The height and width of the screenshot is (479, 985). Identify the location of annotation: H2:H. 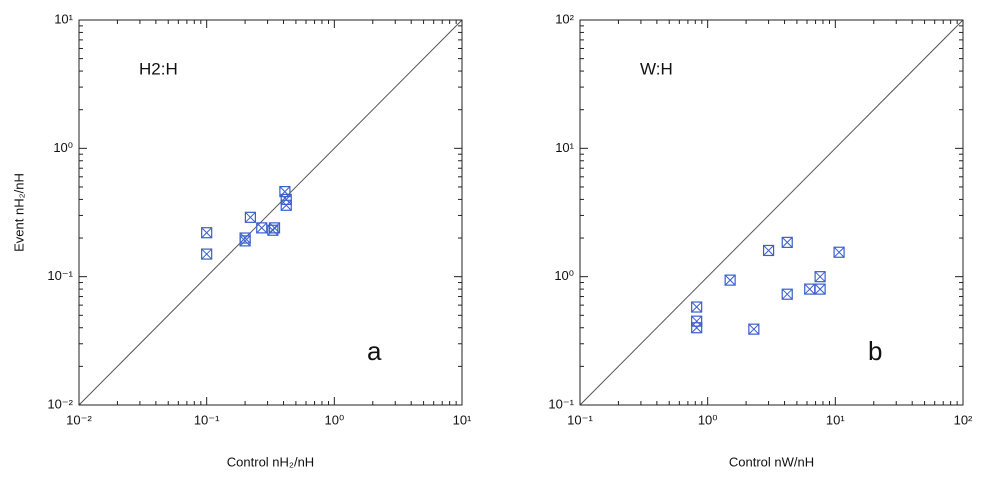
(158, 68).